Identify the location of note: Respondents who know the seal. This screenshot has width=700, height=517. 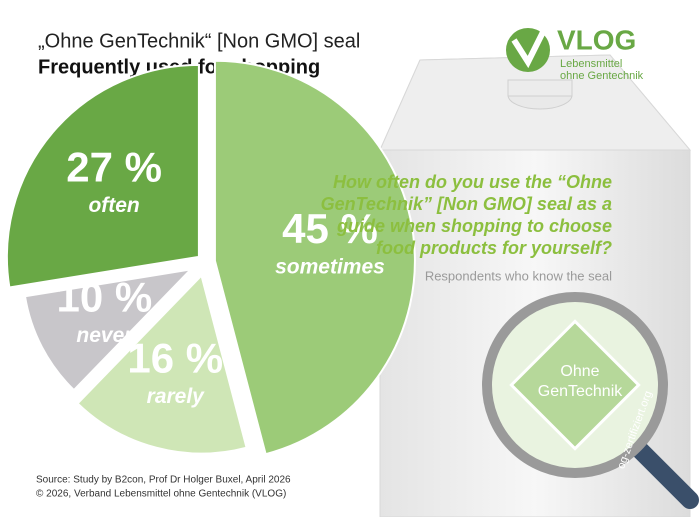
(518, 275).